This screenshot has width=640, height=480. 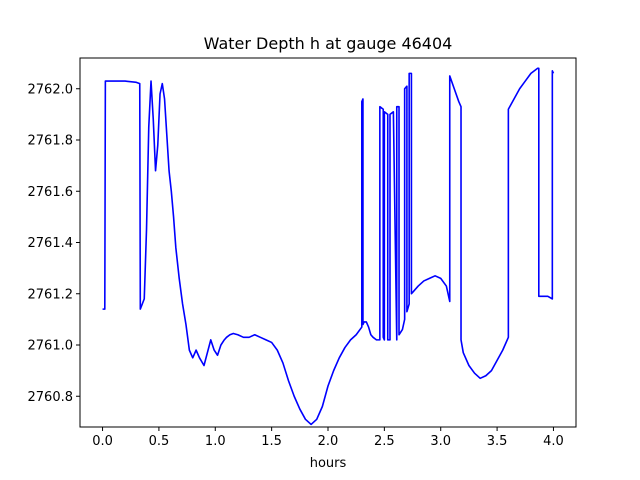 I want to click on x-tick-label: 0.5, so click(x=159, y=441).